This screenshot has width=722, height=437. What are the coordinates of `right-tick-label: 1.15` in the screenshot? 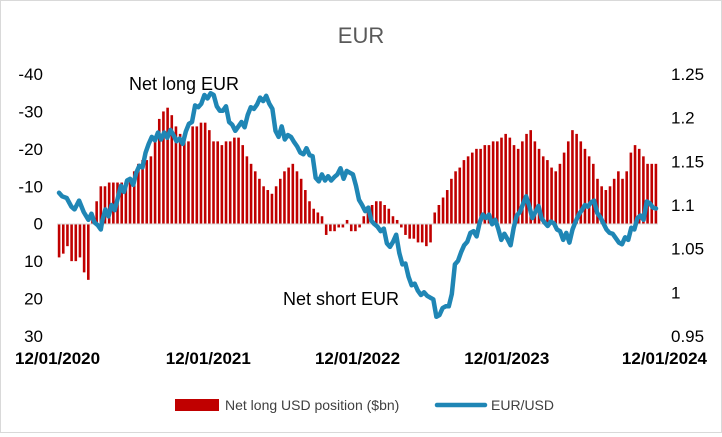 It's located at (687, 161).